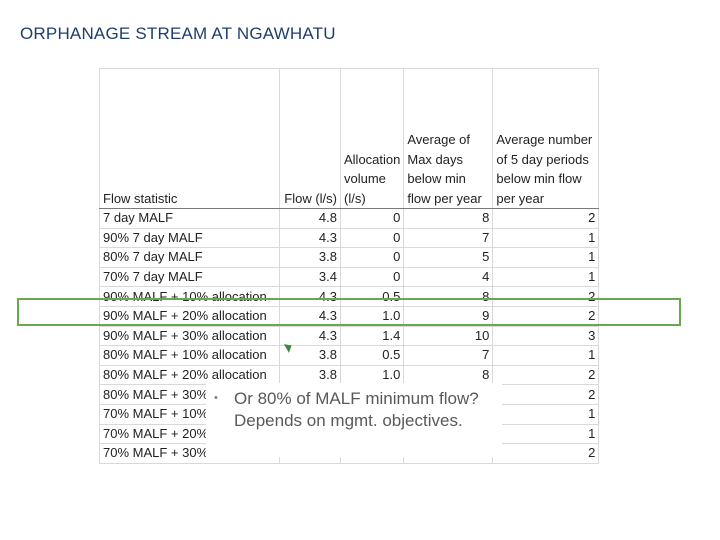 The width and height of the screenshot is (720, 540). What do you see at coordinates (448, 277) in the screenshot?
I see `value-cell: 4` at bounding box center [448, 277].